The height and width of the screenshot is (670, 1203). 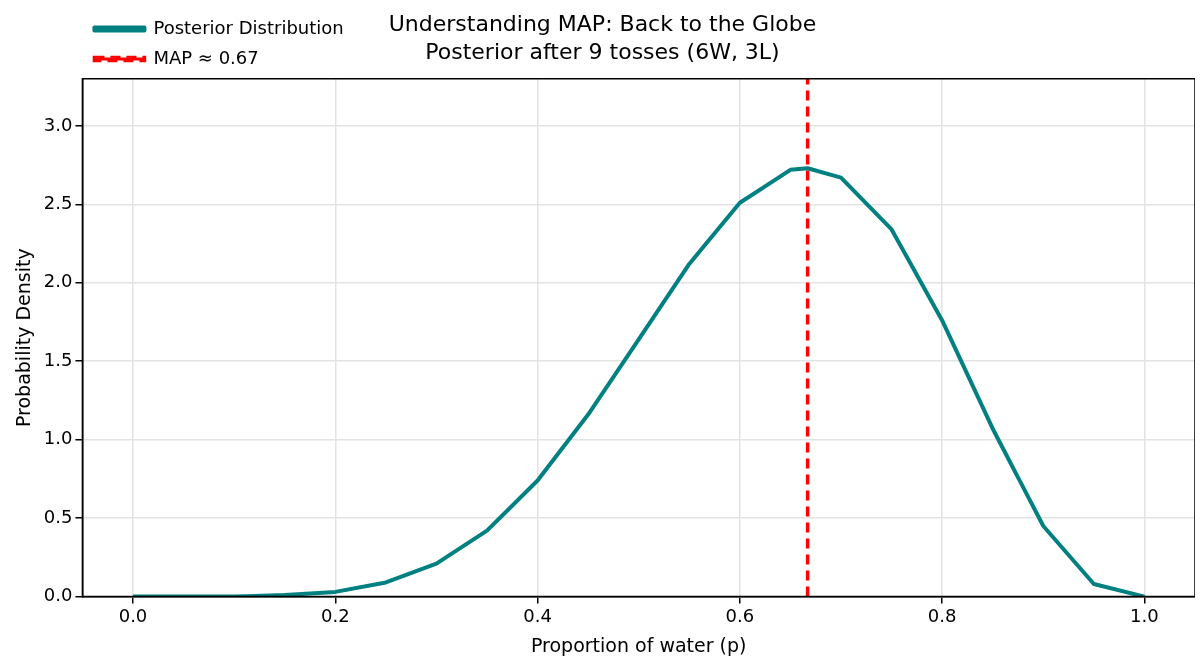 I want to click on legend-label: MAP ≈ 0.67, so click(x=206, y=57).